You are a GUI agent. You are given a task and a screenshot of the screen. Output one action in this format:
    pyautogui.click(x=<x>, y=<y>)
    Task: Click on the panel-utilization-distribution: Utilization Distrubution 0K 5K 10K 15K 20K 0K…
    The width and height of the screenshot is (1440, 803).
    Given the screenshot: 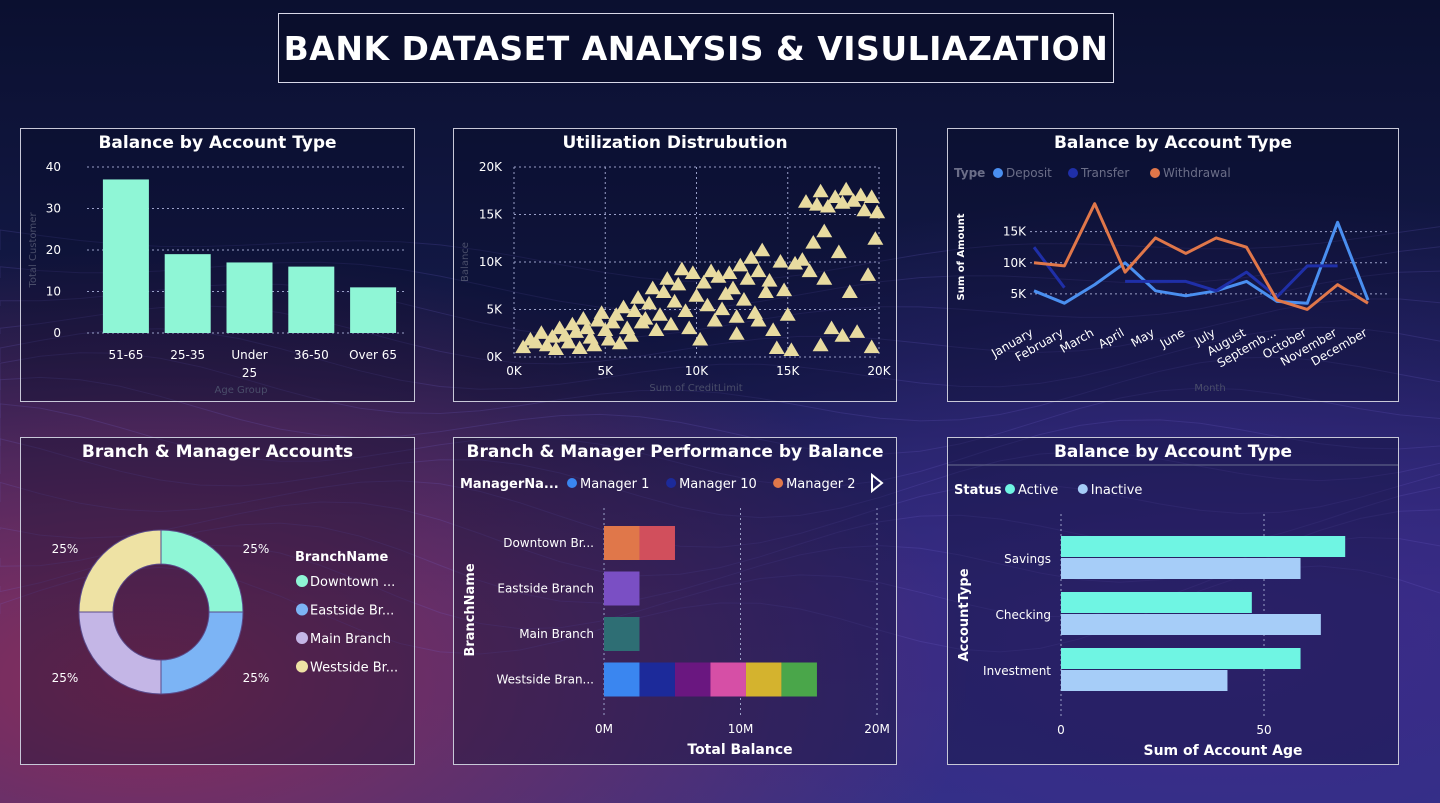 What is the action you would take?
    pyautogui.click(x=675, y=265)
    